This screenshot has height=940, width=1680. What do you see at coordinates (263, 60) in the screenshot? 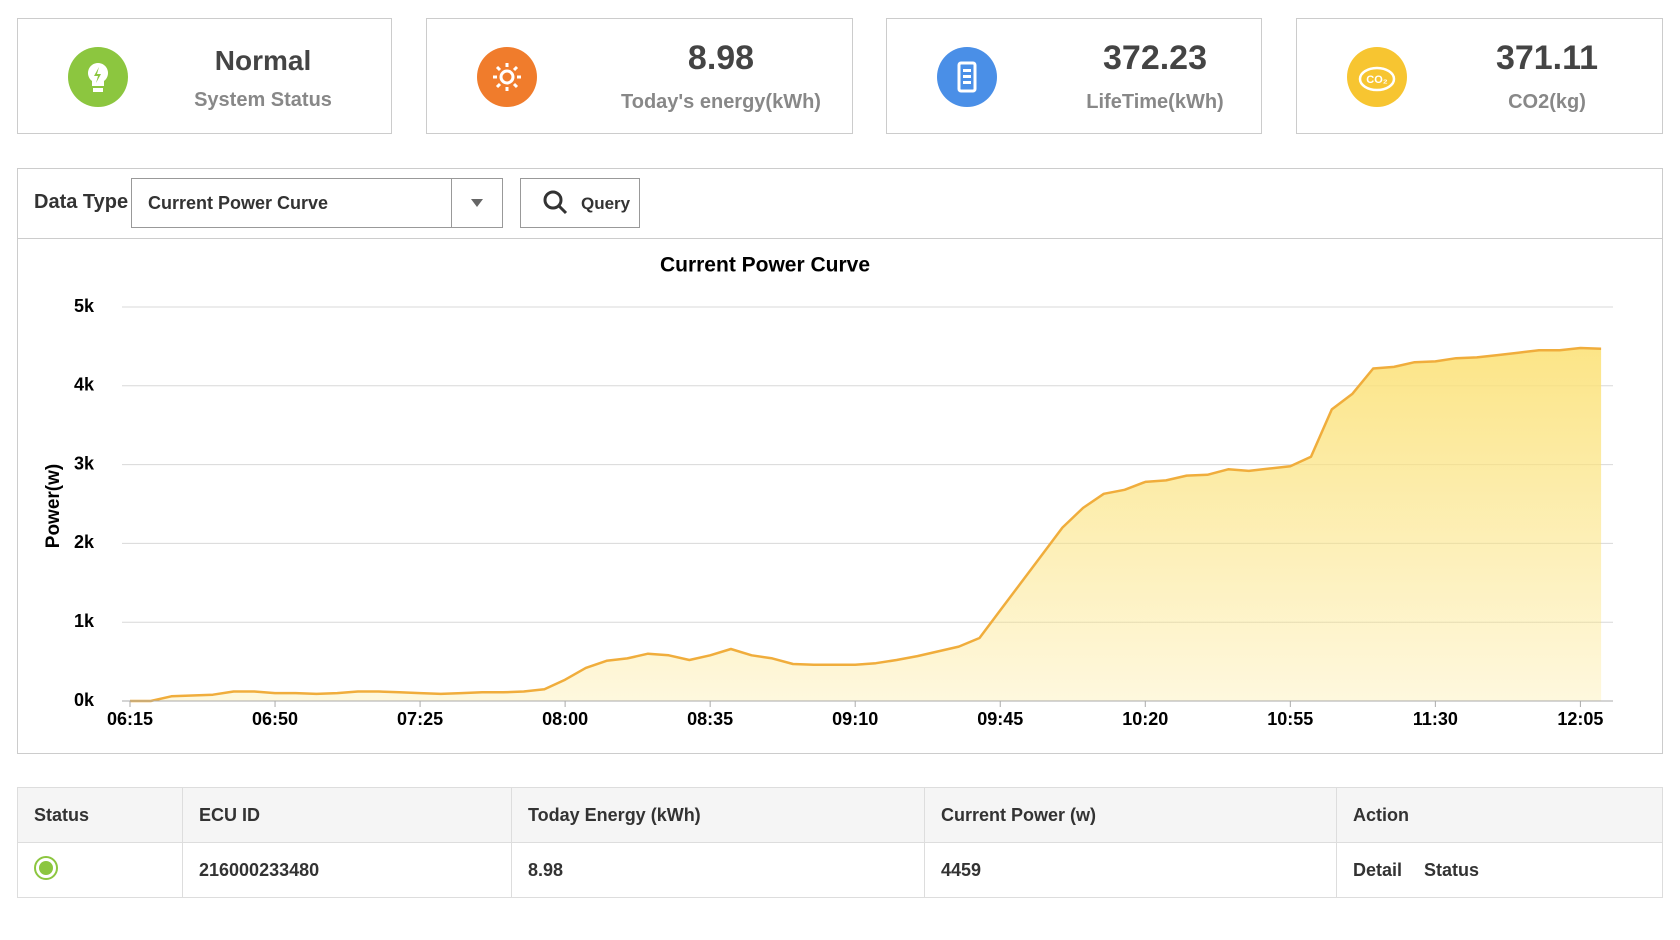
I see `card-value: Normal` at bounding box center [263, 60].